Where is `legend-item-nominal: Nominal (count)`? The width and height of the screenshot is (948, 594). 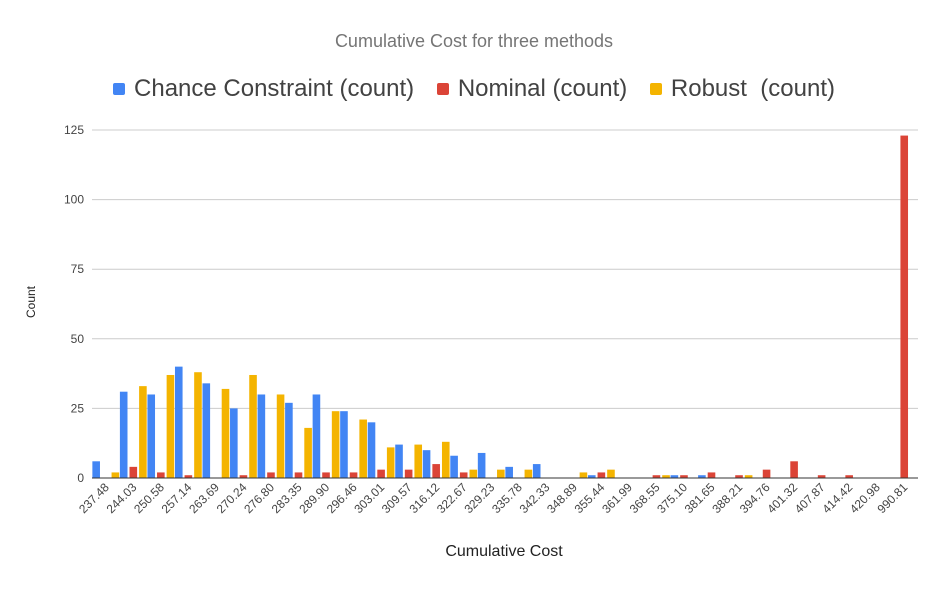
legend-item-nominal: Nominal (count) is located at coordinates (532, 89).